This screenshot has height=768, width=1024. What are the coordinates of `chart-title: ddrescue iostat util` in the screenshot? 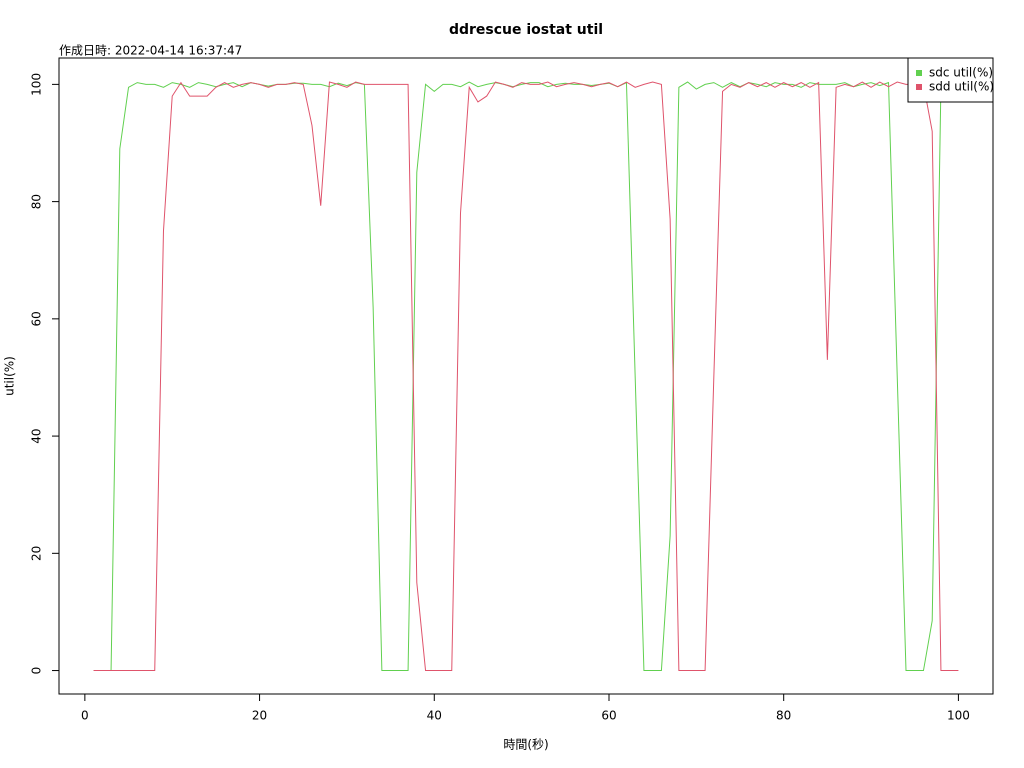 It's located at (526, 30).